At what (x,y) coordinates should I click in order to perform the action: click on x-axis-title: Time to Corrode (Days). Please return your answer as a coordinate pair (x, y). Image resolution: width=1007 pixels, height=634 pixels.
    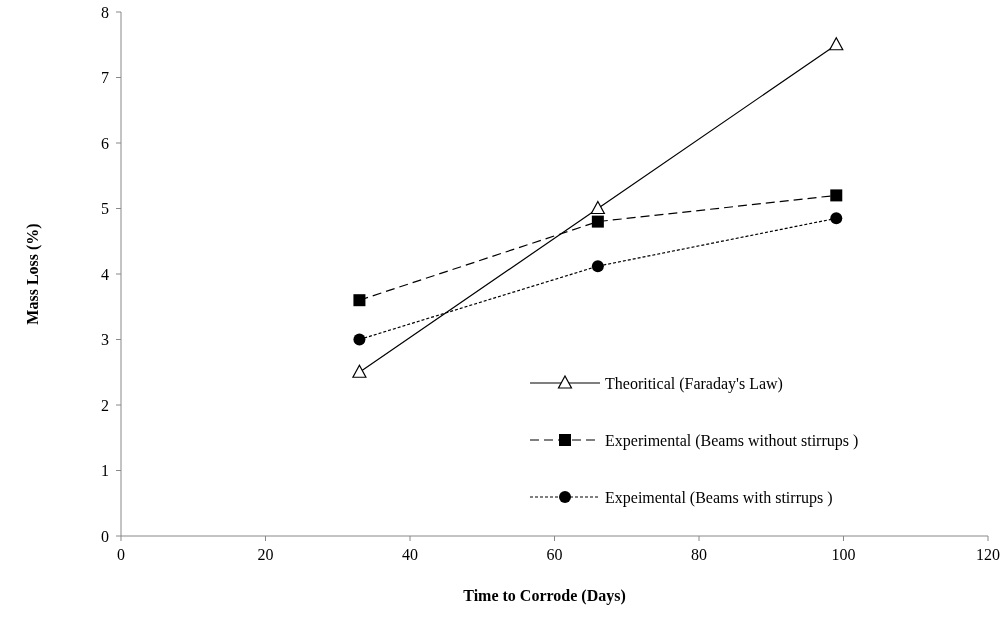
    Looking at the image, I should click on (544, 596).